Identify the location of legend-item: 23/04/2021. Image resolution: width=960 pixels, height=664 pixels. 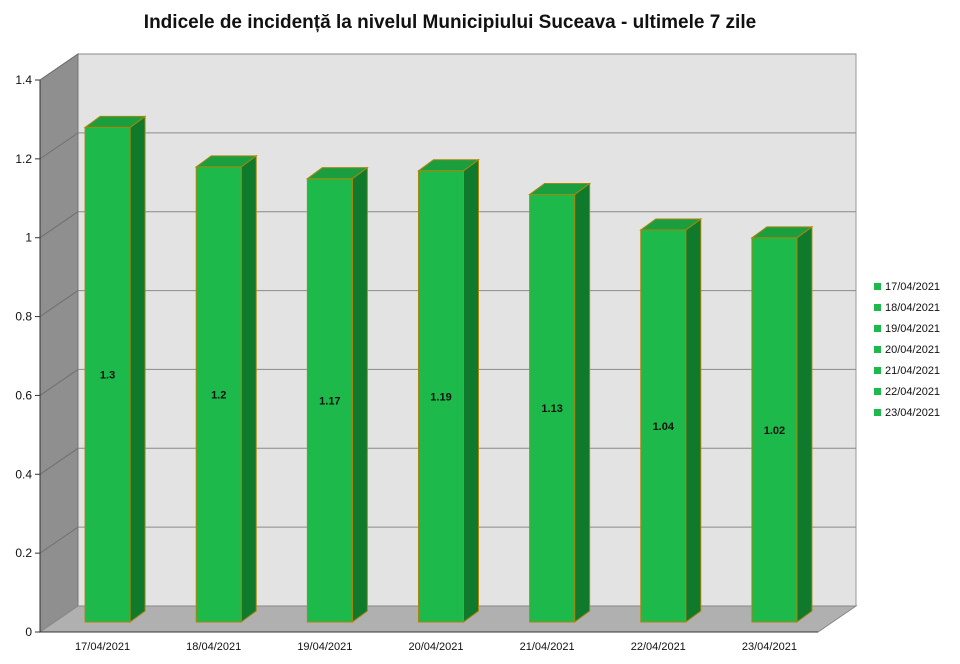
(907, 412).